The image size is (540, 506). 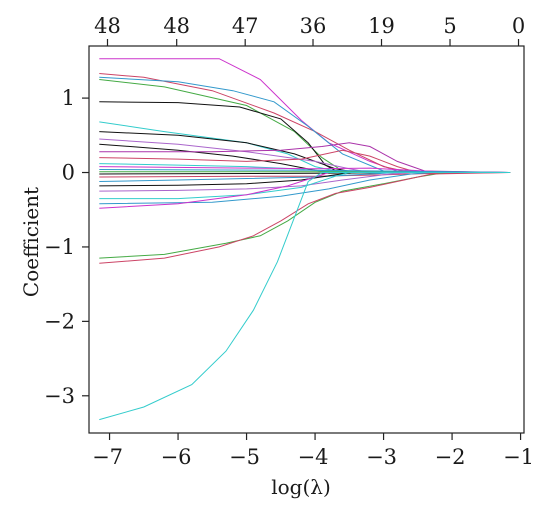 I want to click on y-tick-label: 1, so click(x=68, y=98).